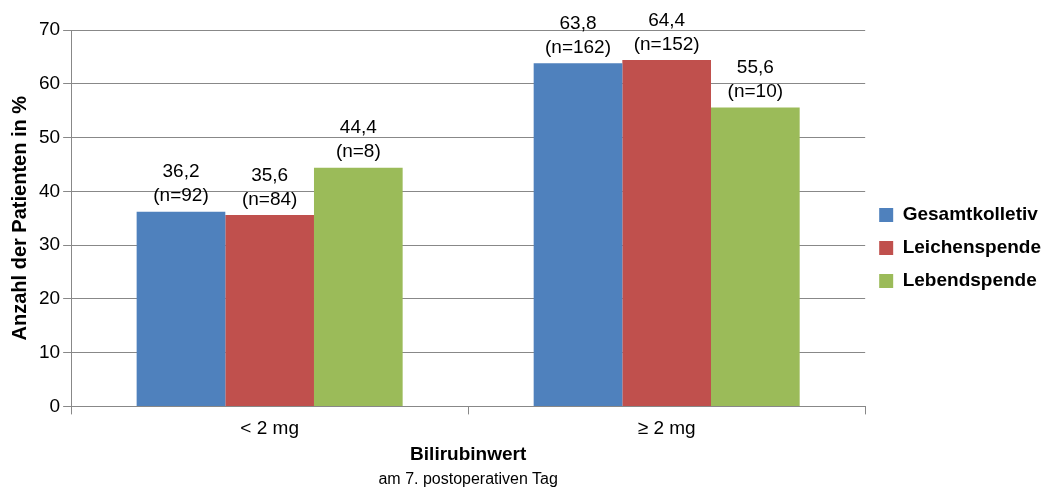 Image resolution: width=1055 pixels, height=490 pixels. What do you see at coordinates (18, 218) in the screenshot?
I see `y-axis-title: Anzahl der Patienten in %` at bounding box center [18, 218].